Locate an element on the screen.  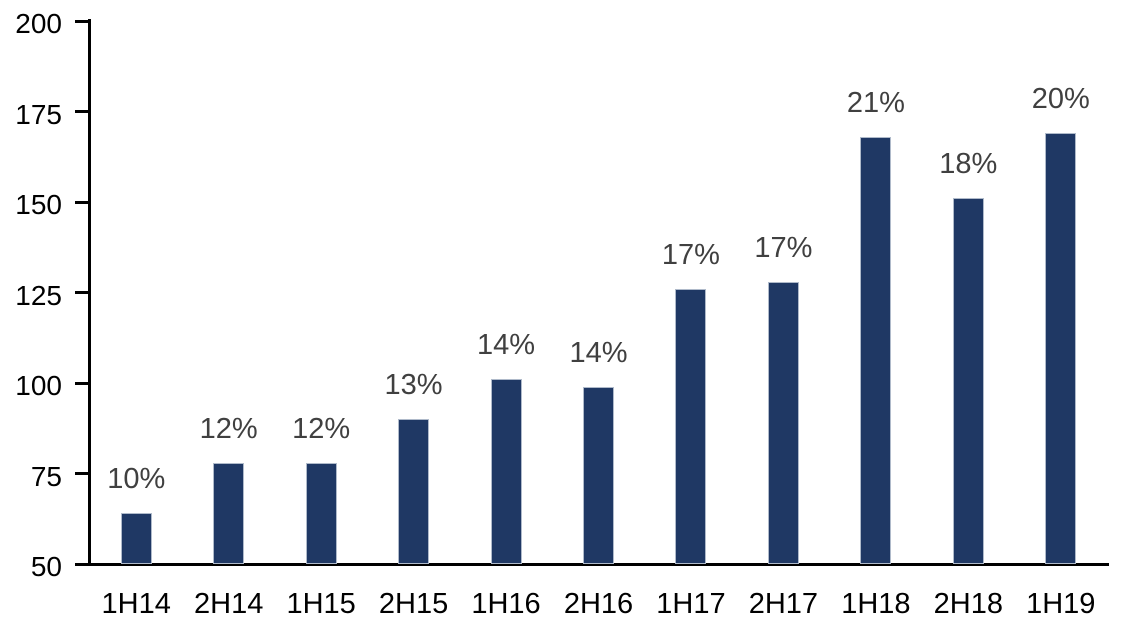
y-axis-tick-label: 150 is located at coordinates (38, 204).